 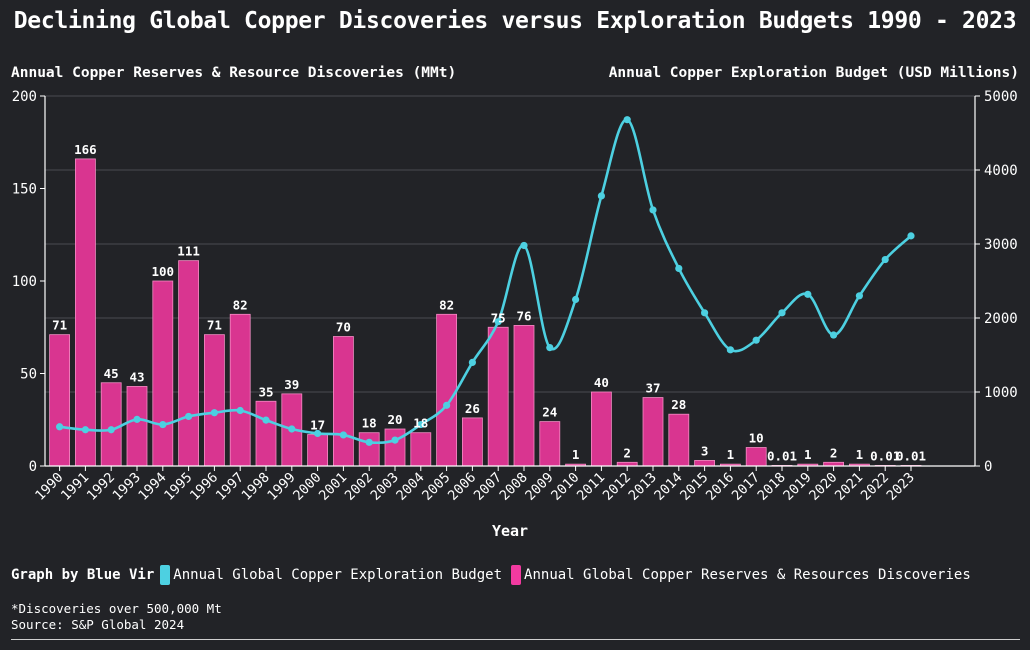 I want to click on x-tick-label: 2011, so click(x=591, y=487).